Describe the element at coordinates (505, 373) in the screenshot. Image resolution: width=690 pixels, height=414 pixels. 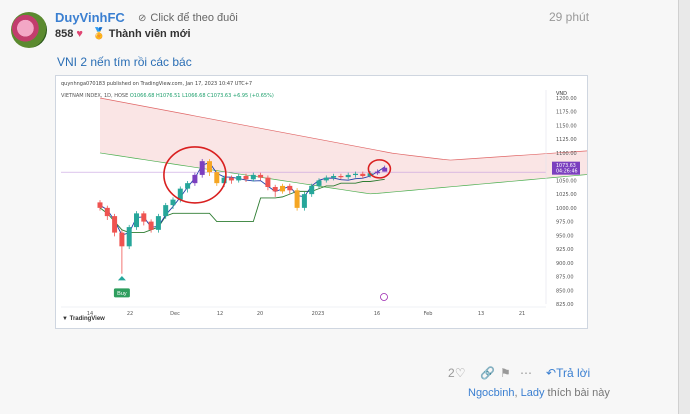
I see `bookmark-icon: ⚑` at that location.